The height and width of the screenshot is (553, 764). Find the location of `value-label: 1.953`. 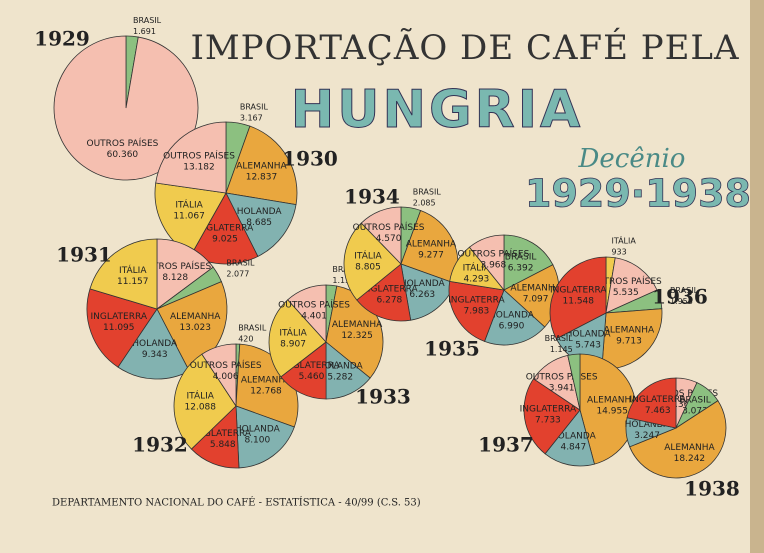

value-label: 1.953 is located at coordinates (681, 301).